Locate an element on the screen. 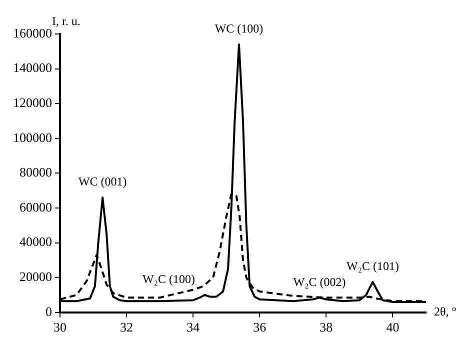  y-tick-label: 140000 is located at coordinates (32, 68).